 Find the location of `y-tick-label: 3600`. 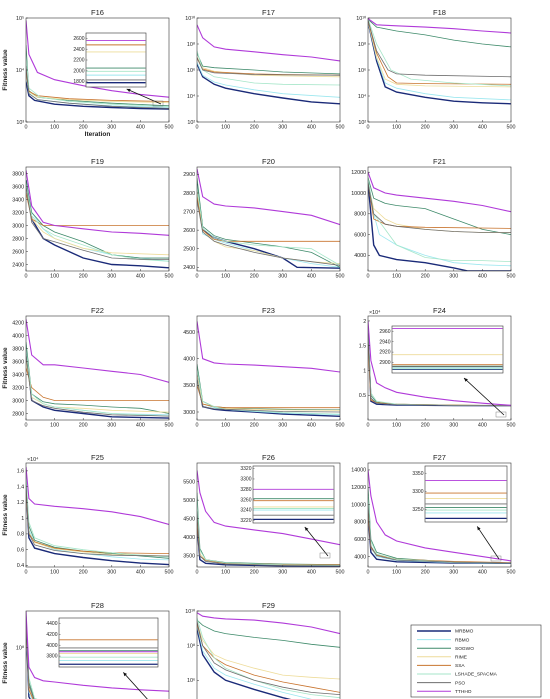

y-tick-label: 3600 is located at coordinates (18, 362).